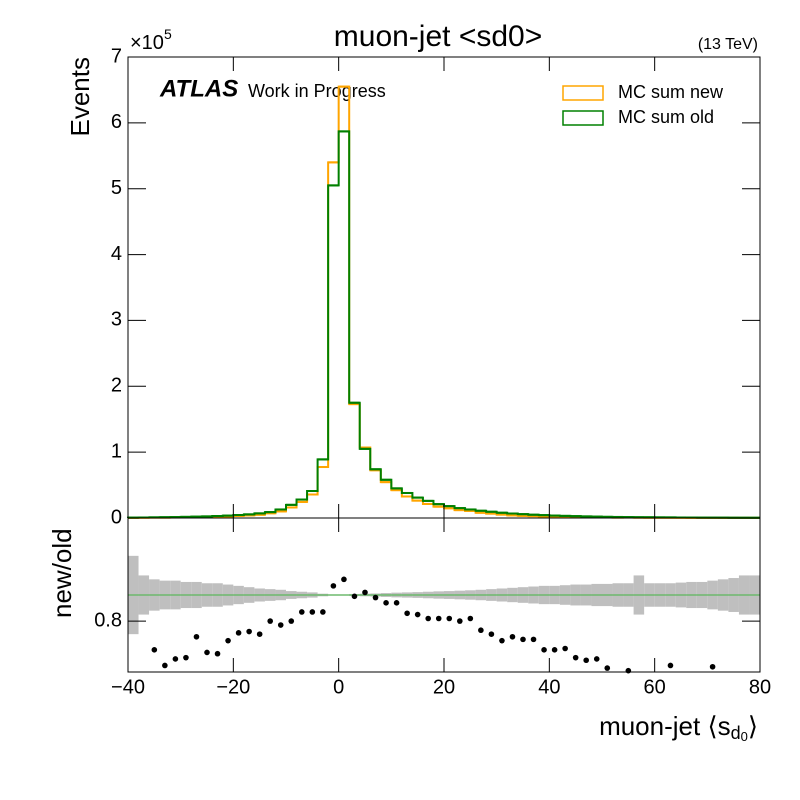  I want to click on x-tick-label: 0, so click(338, 687).